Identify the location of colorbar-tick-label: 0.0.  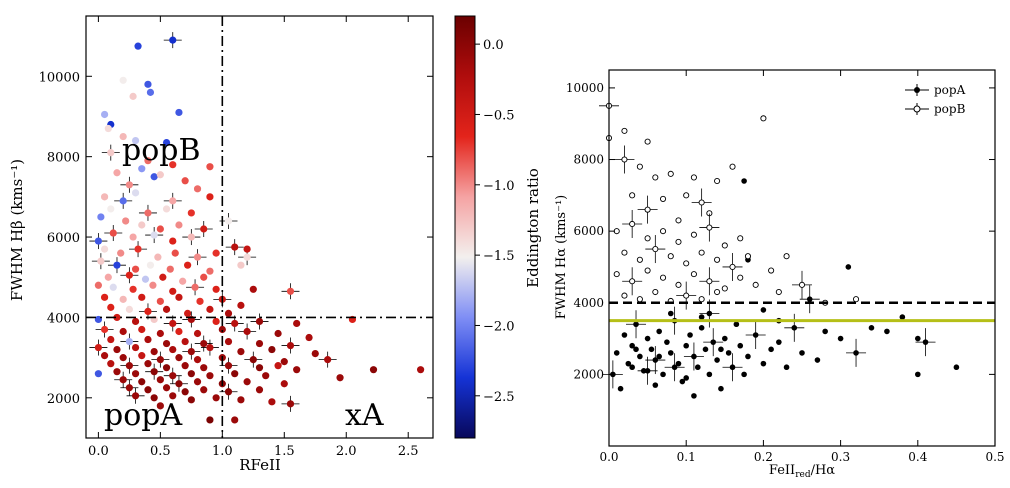
(493, 45).